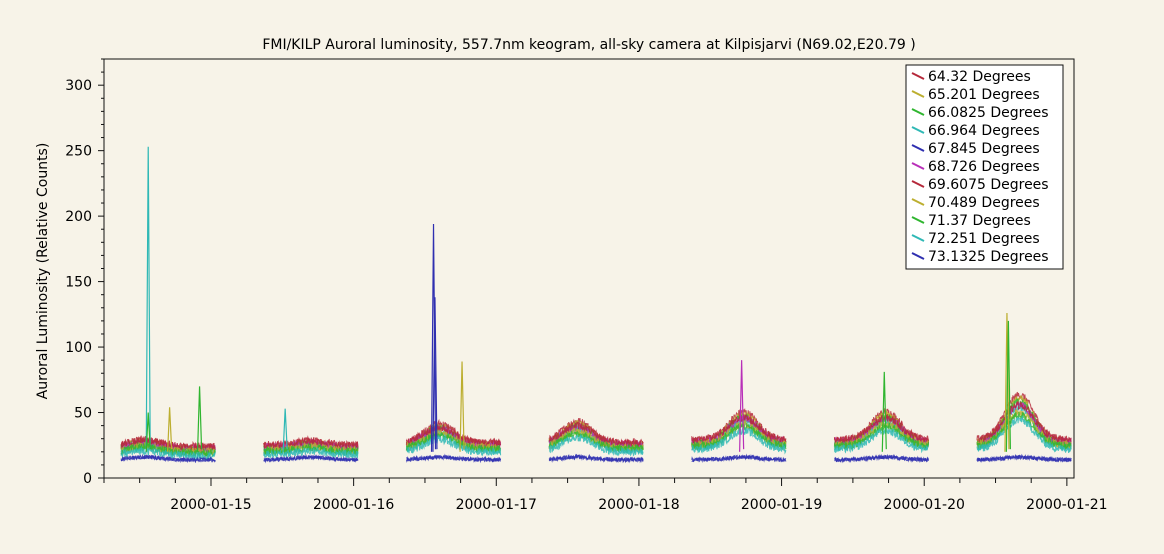 The image size is (1164, 554). Describe the element at coordinates (984, 149) in the screenshot. I see `legend-entry: 67.845 Degrees` at that location.